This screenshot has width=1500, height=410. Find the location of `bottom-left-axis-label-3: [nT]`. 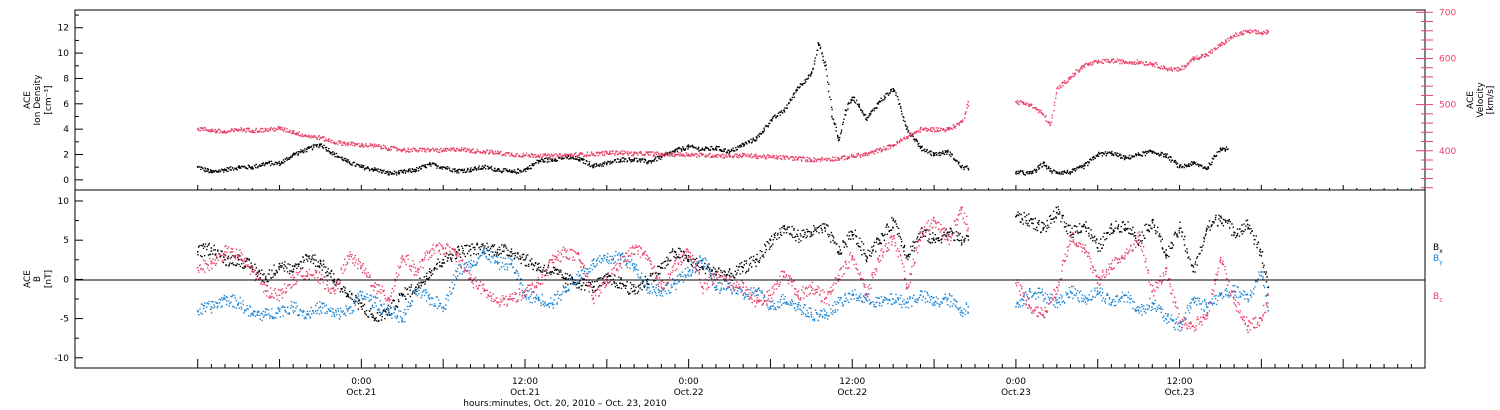

bottom-left-axis-label-3: [nT] is located at coordinates (49, 279).